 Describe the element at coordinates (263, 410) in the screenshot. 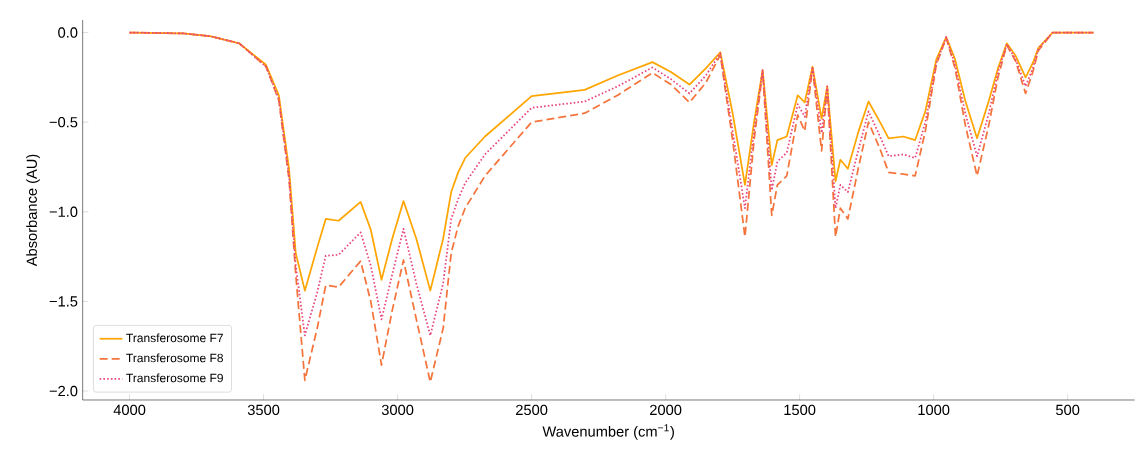

I see `x-tick-label: 3500` at that location.